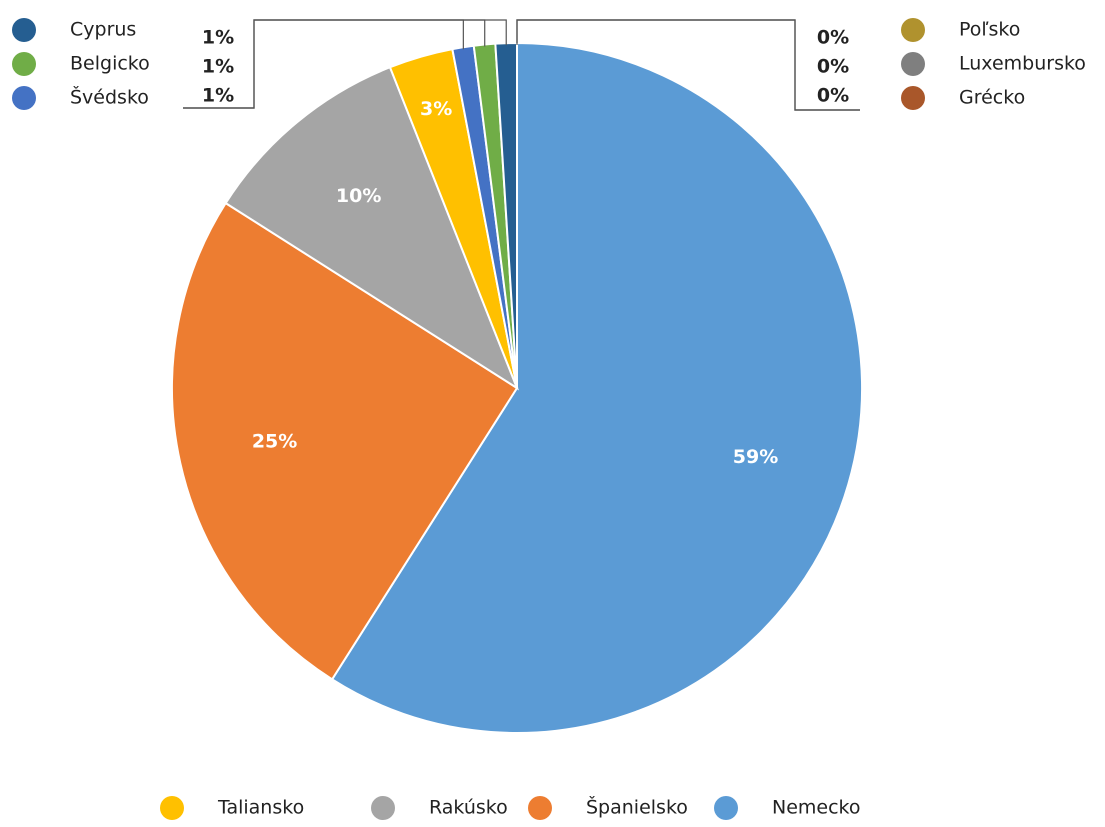  Describe the element at coordinates (468, 808) in the screenshot. I see `legend-label: Rakúsko` at that location.